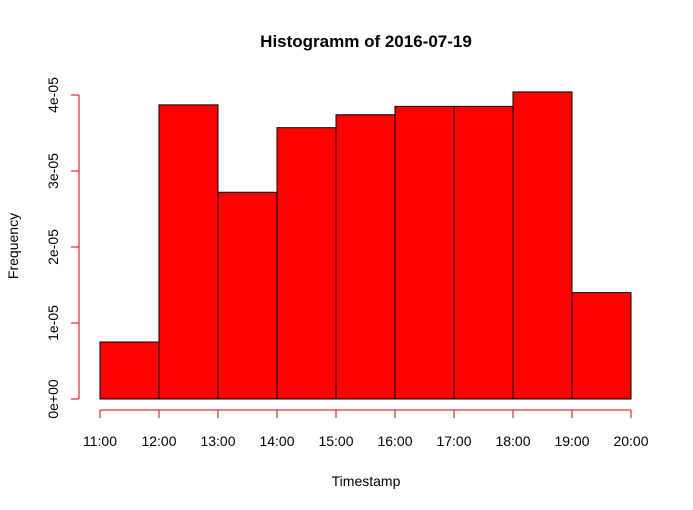 Image resolution: width=693 pixels, height=510 pixels. I want to click on x-tick-label: 20:00, so click(630, 441).